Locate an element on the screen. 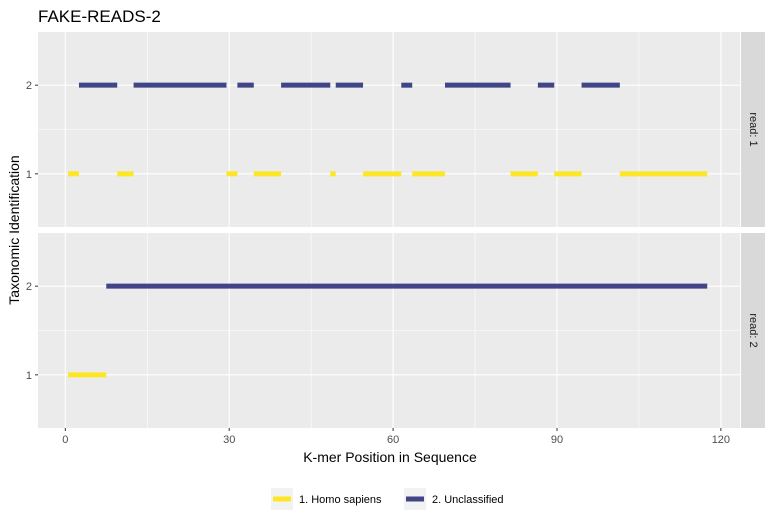  chart-title: FAKE-READS-2 is located at coordinates (99, 16).